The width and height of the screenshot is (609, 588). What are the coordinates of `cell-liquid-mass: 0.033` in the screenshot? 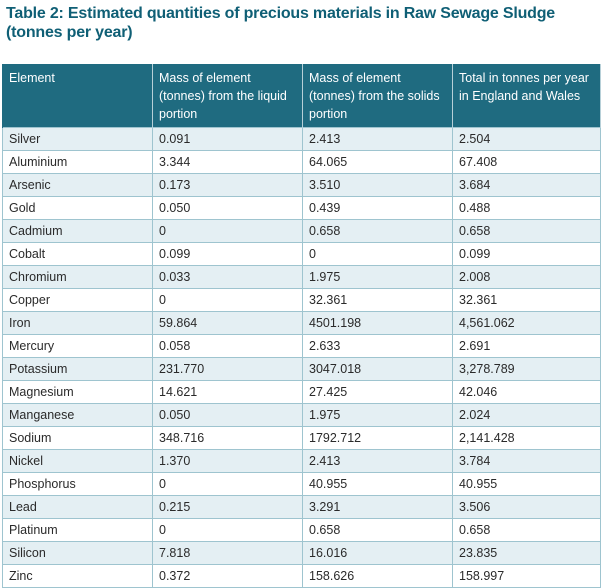 It's located at (227, 277).